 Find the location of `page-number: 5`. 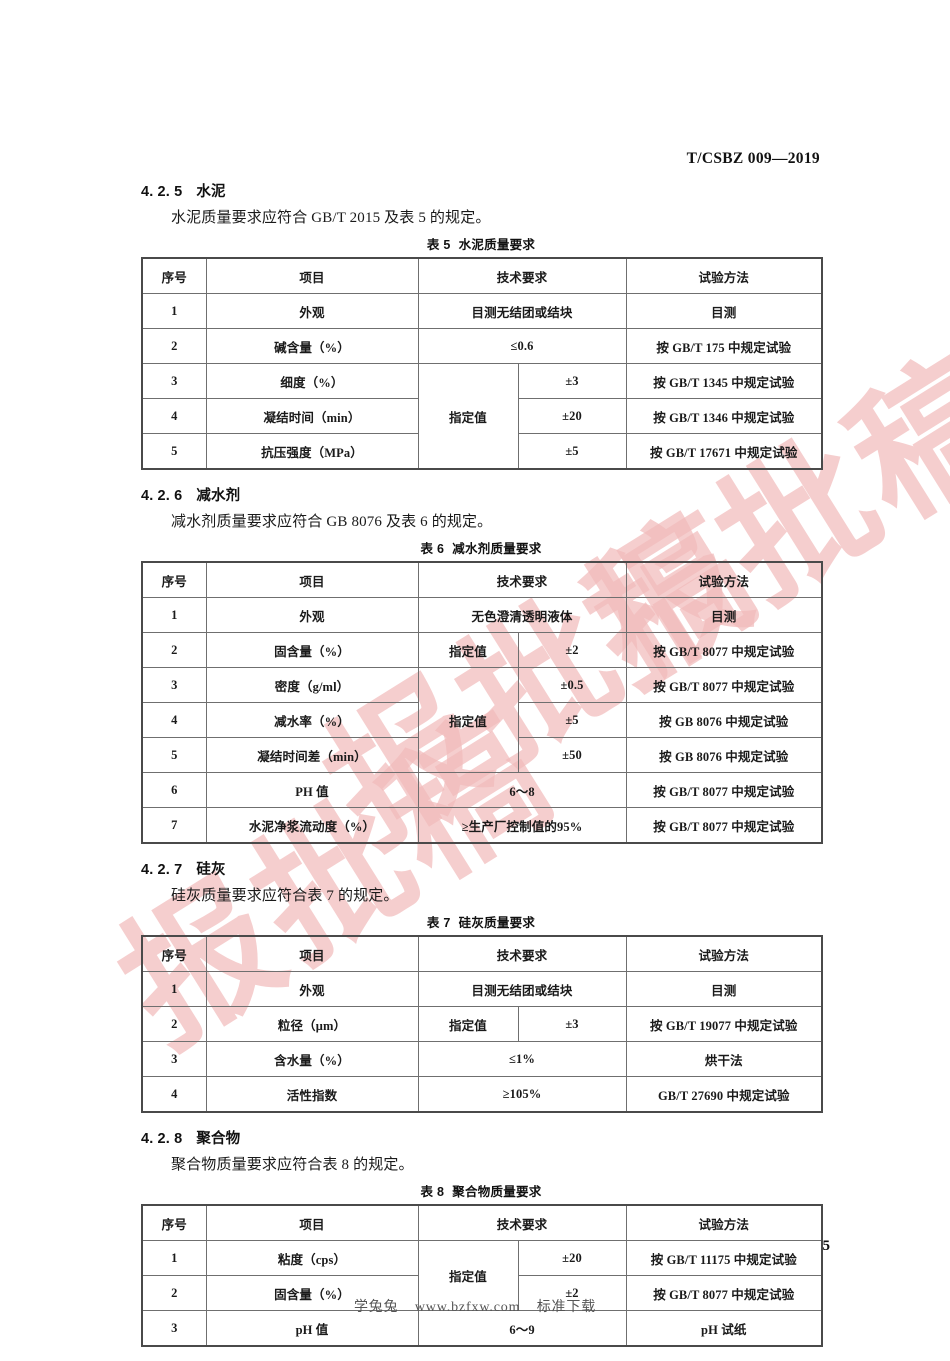

page-number: 5 is located at coordinates (826, 1246).